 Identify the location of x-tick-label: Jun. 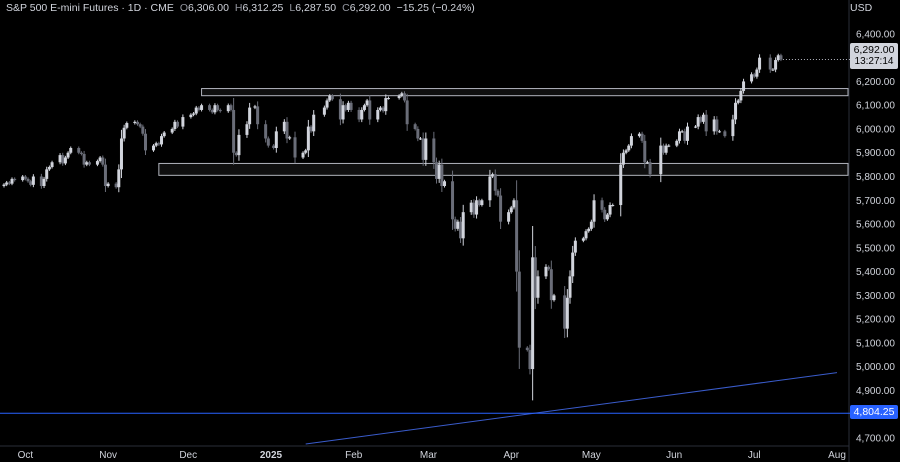
(674, 455).